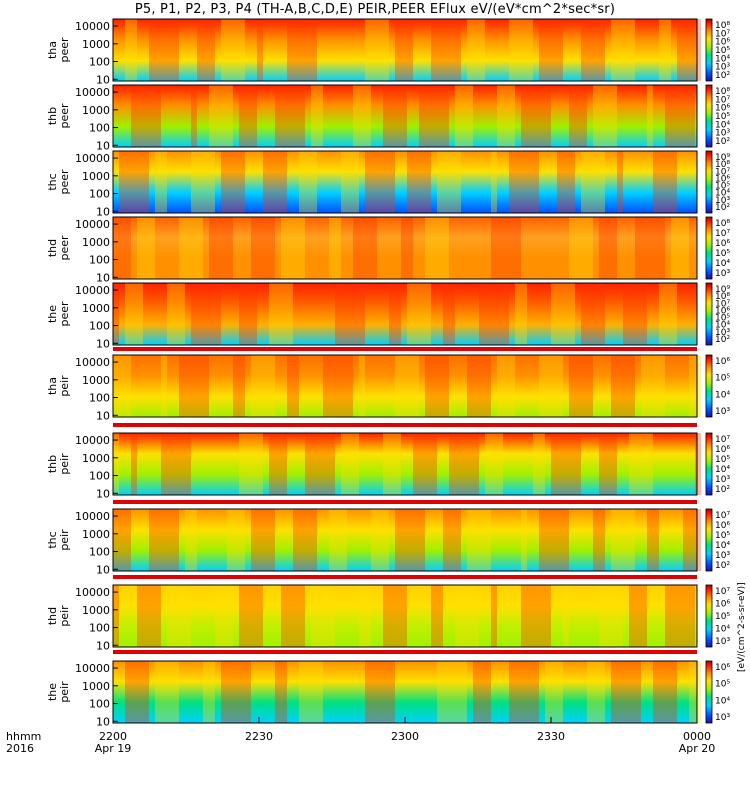  I want to click on panel-ylabel: the peir, so click(58, 692).